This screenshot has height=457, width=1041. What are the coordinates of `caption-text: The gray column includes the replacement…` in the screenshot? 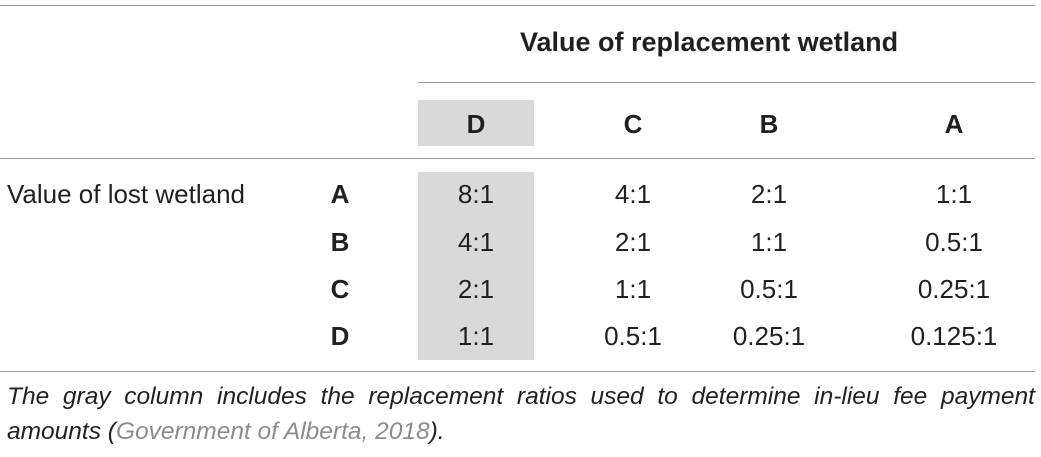 It's located at (521, 414).